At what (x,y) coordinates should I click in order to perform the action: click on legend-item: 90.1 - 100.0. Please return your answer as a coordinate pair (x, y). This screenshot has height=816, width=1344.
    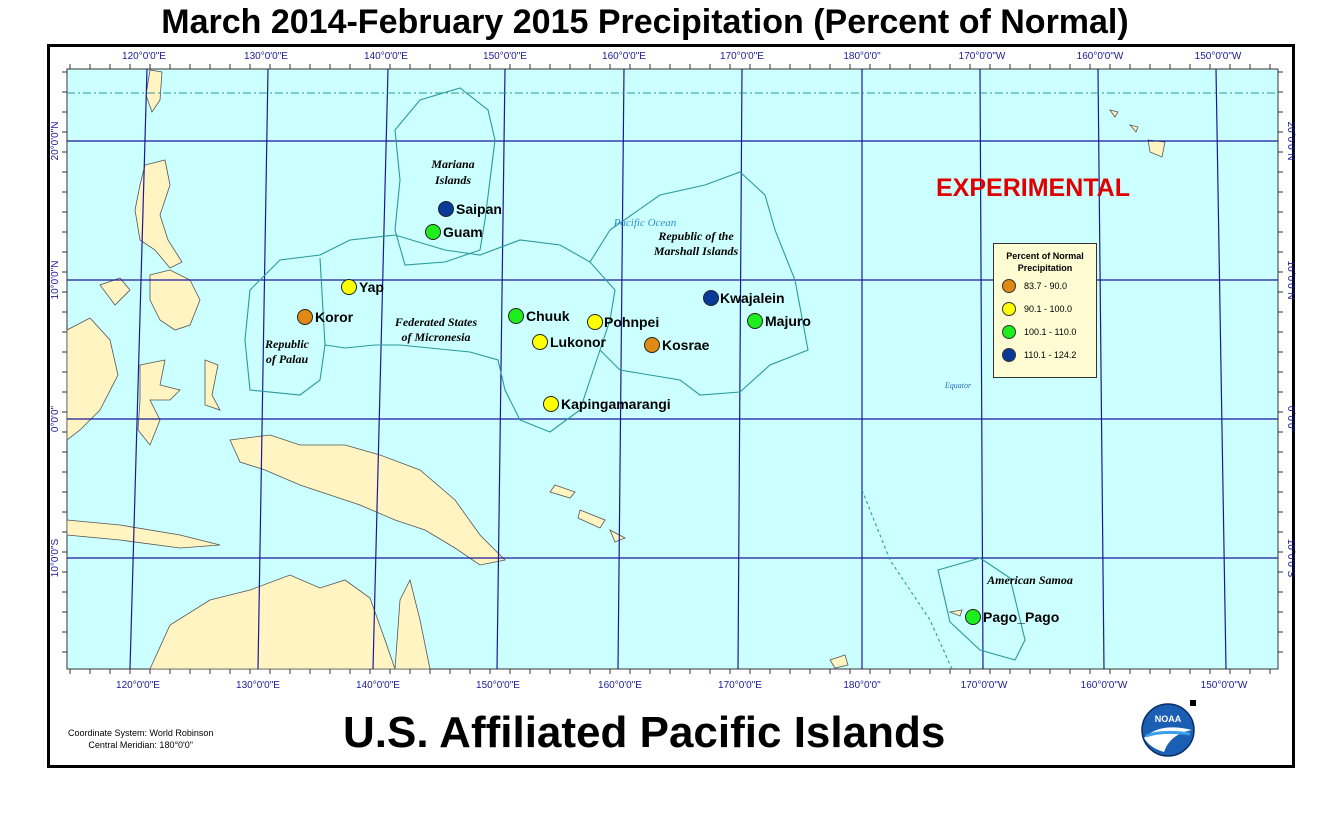
    Looking at the image, I should click on (1045, 308).